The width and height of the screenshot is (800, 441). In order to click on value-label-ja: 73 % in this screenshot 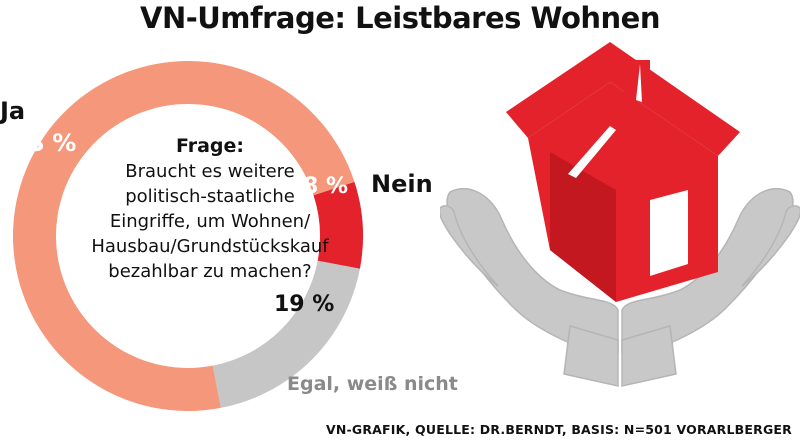, I will do `click(44, 143)`.